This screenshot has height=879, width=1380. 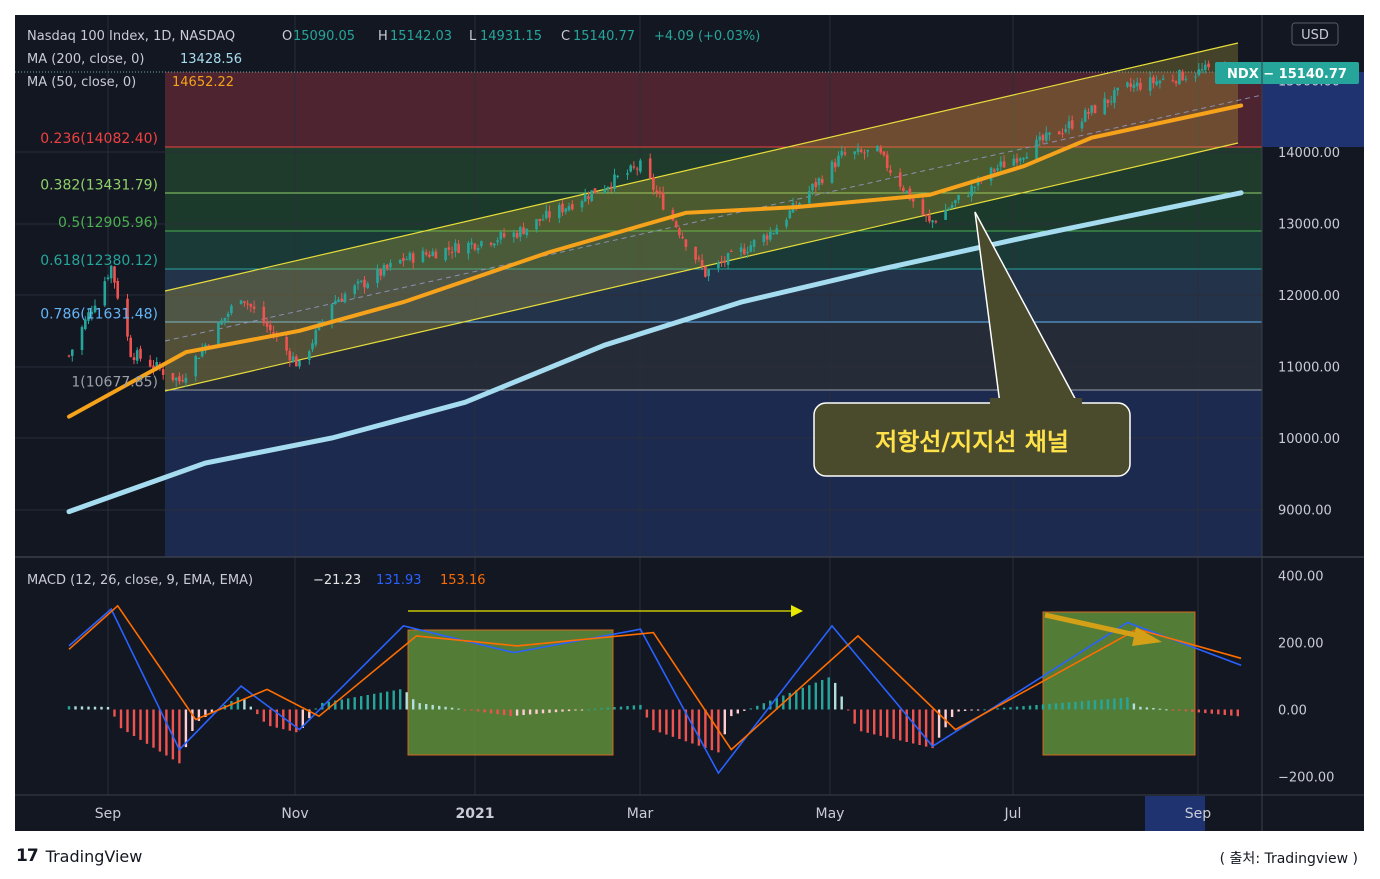 I want to click on fib-label-1: 0.382(13431.79), so click(x=99, y=186).